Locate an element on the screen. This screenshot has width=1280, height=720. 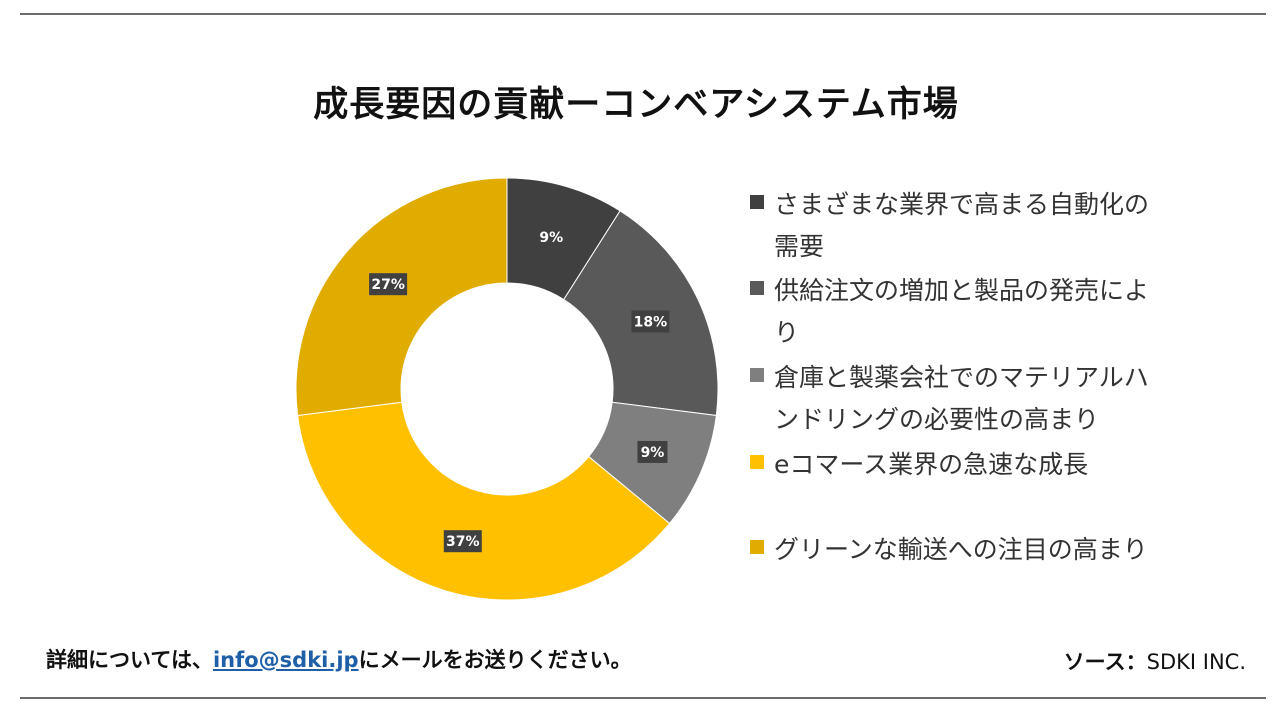
data-label-text: 18% is located at coordinates (651, 323).